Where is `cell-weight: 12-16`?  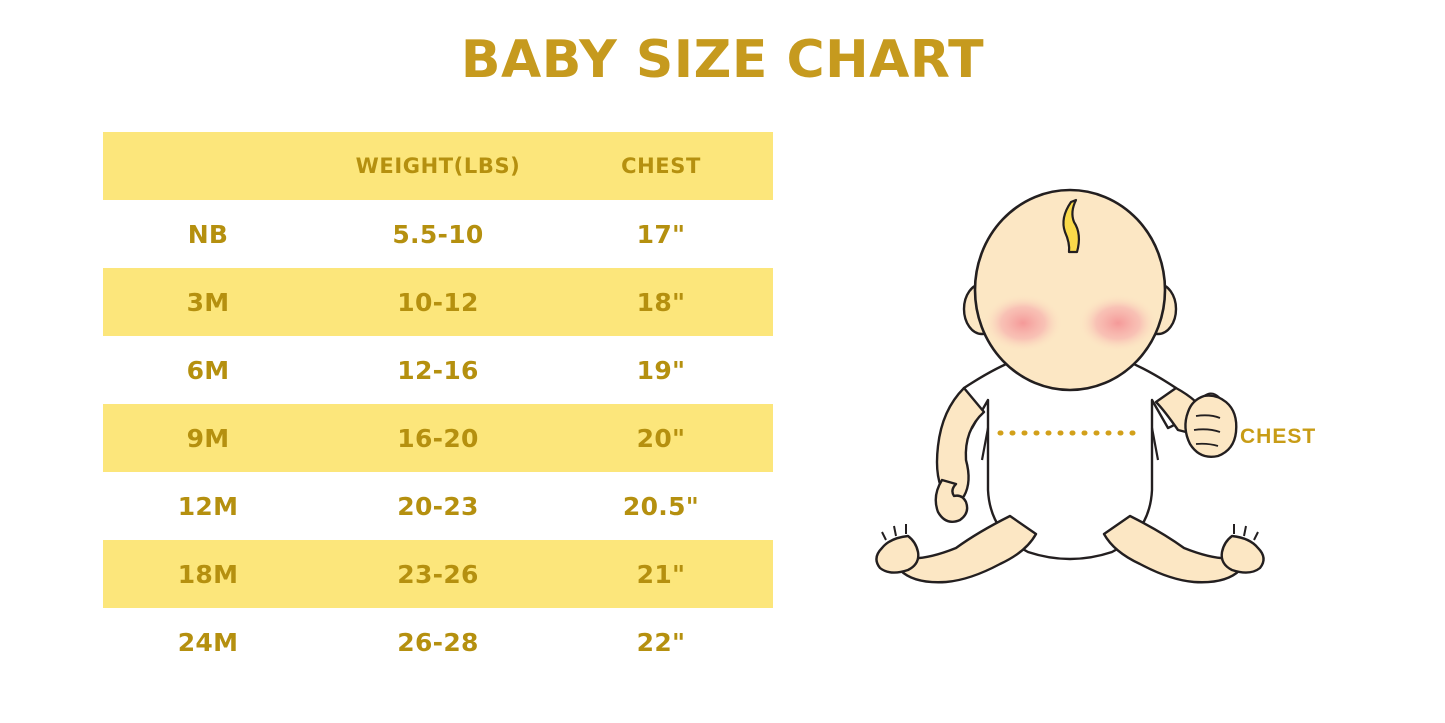
cell-weight: 12-16 is located at coordinates (438, 370).